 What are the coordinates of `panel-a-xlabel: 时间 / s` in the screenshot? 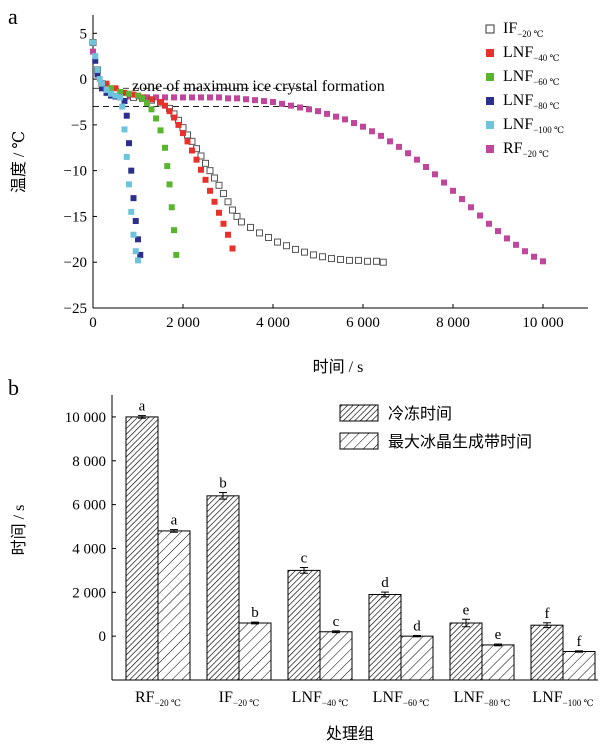 It's located at (338, 367).